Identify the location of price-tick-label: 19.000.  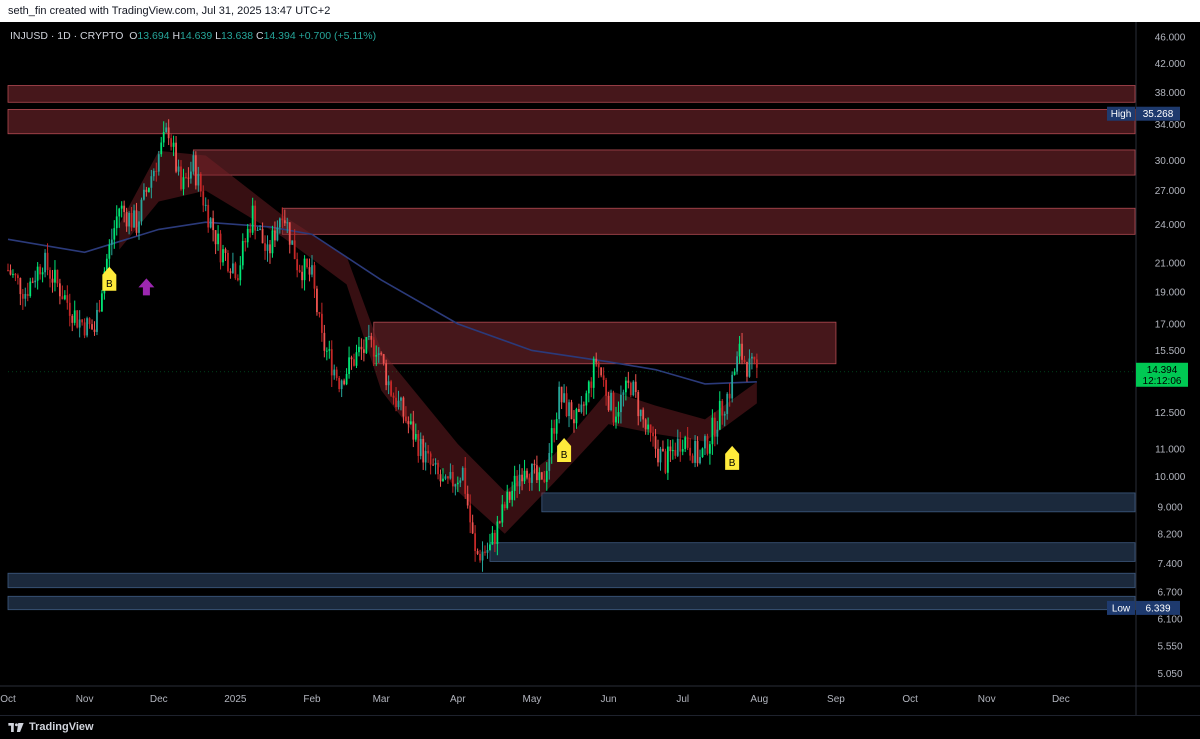
(1170, 292).